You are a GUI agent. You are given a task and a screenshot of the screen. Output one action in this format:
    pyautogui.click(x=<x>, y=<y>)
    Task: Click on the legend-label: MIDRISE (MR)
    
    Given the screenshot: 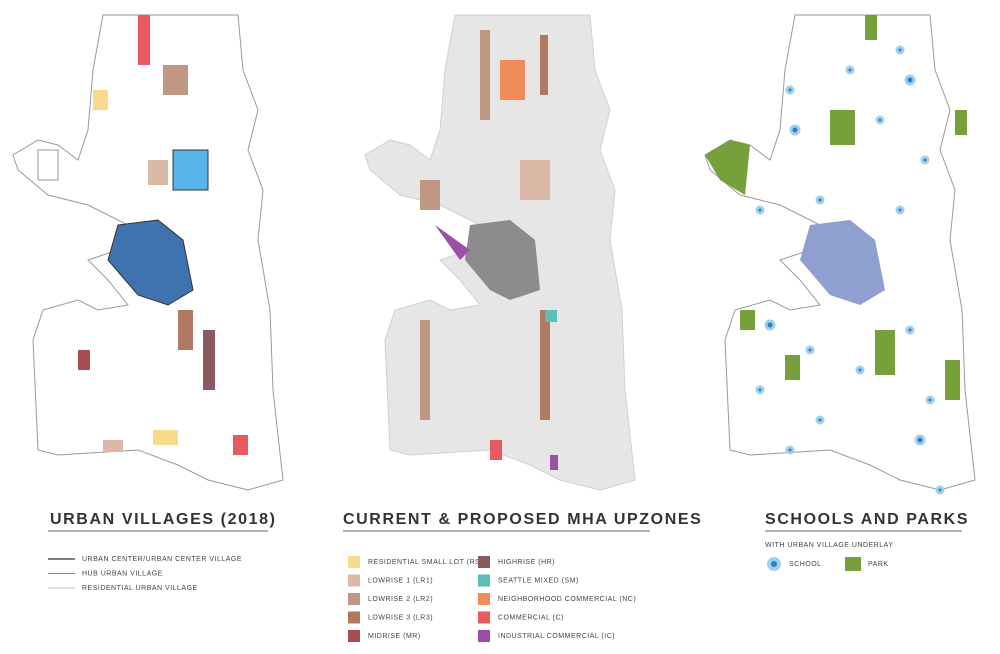 What is the action you would take?
    pyautogui.click(x=394, y=636)
    